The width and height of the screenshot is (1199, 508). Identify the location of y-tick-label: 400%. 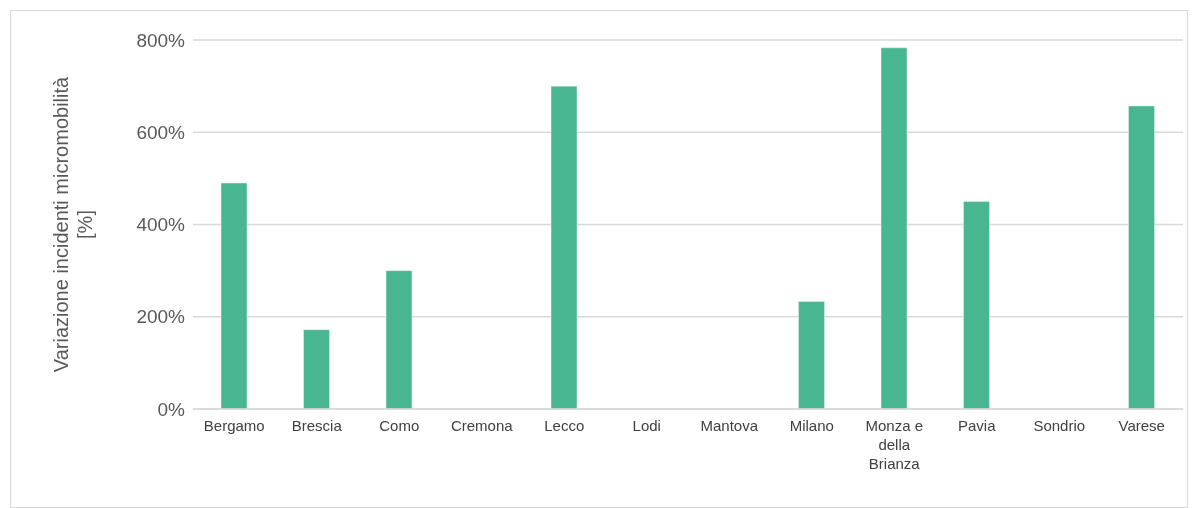
(161, 225).